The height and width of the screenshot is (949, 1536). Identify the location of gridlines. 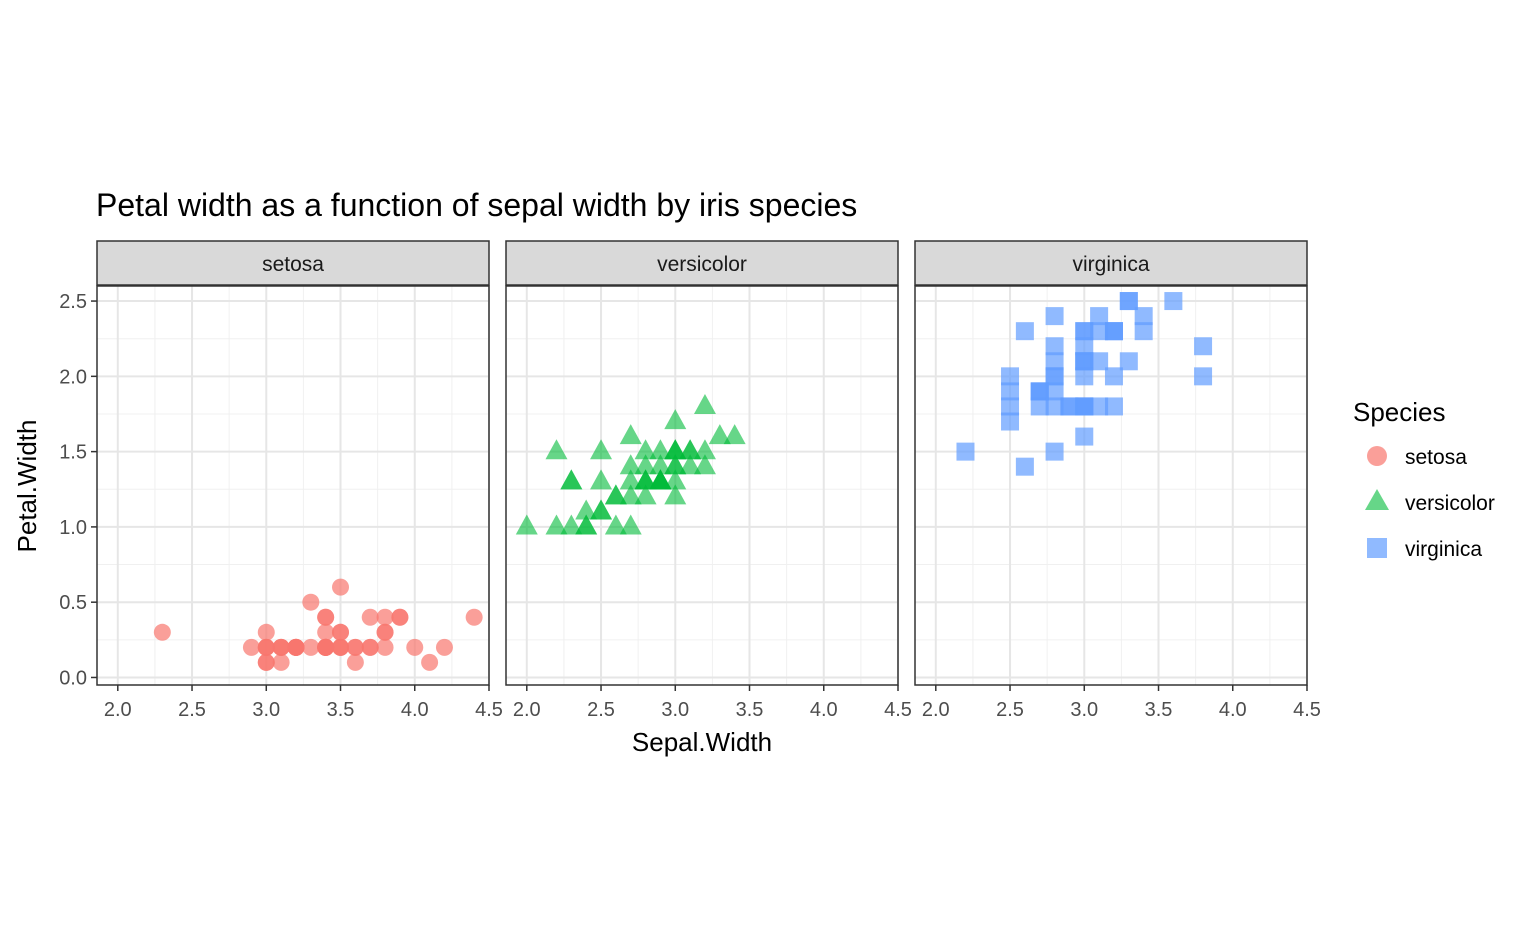
(1111, 485).